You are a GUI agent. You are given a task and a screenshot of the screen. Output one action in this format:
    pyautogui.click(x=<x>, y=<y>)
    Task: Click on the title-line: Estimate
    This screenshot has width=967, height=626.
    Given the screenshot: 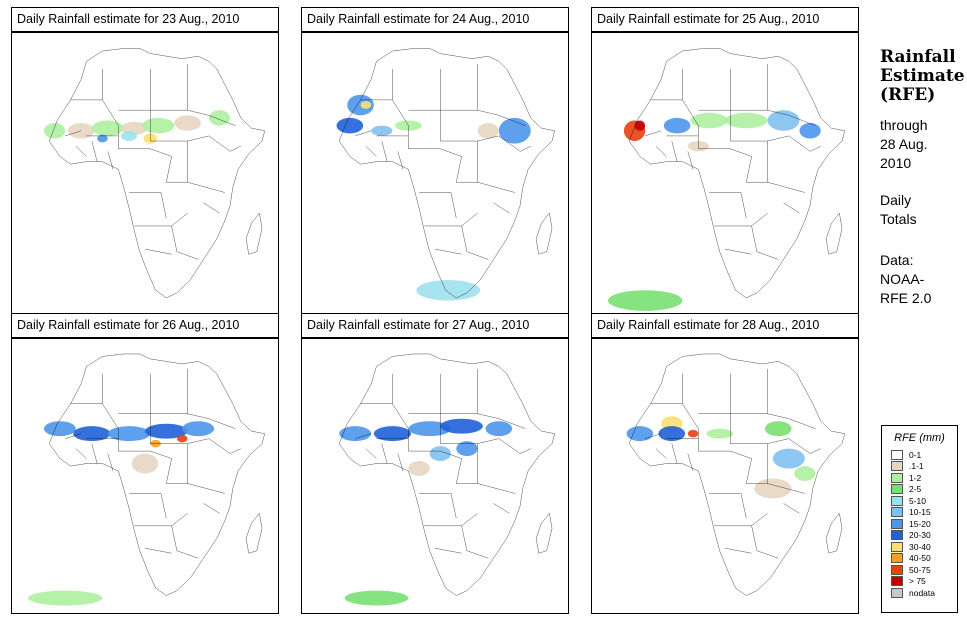 What is the action you would take?
    pyautogui.click(x=922, y=76)
    